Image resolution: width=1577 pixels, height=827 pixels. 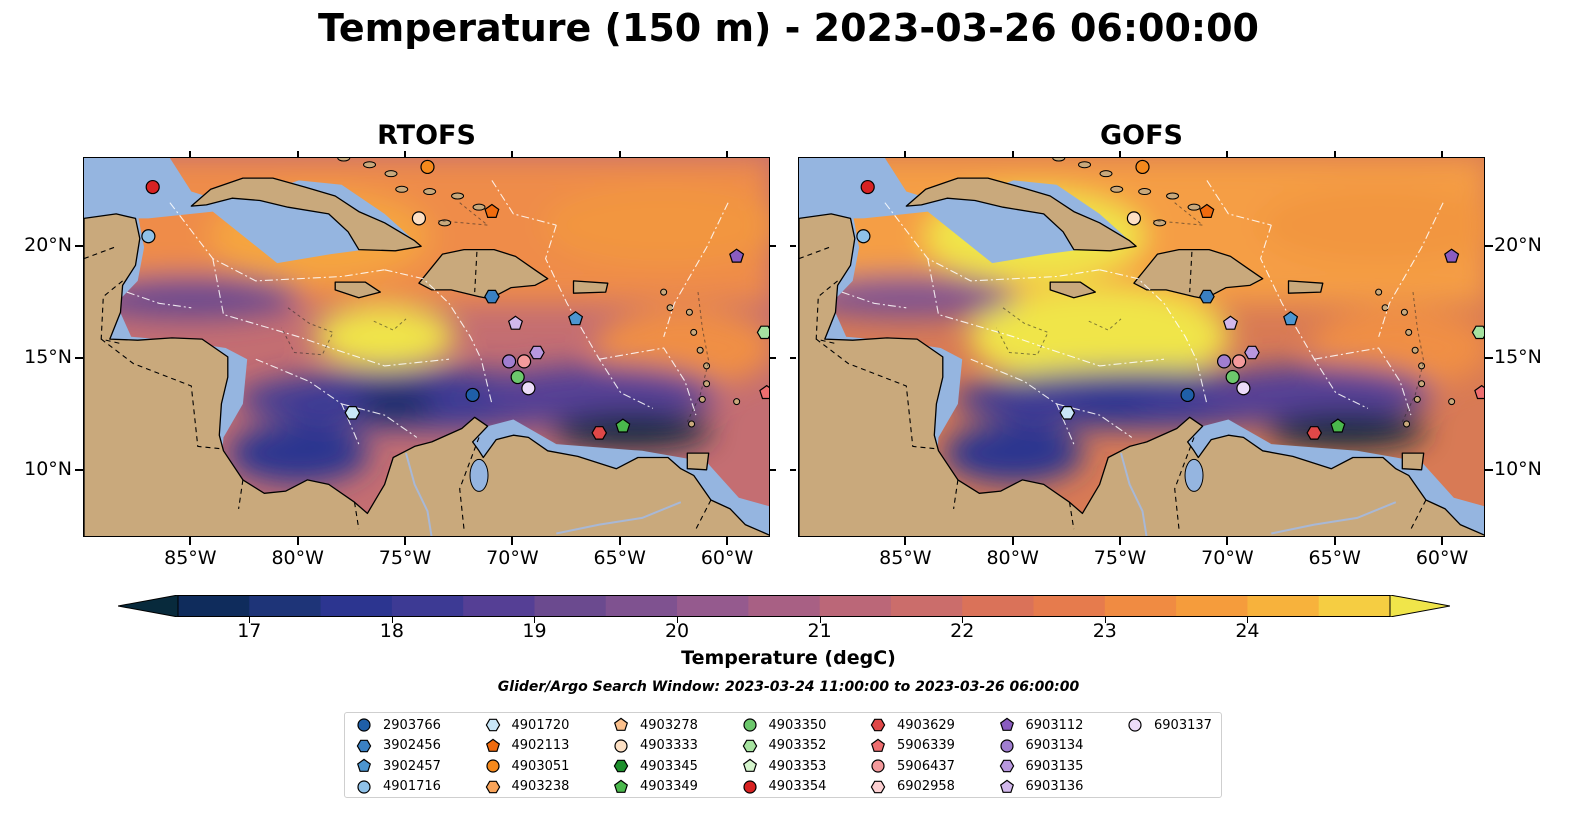 What do you see at coordinates (48, 245) in the screenshot?
I see `lat-tick-label: 20°N` at bounding box center [48, 245].